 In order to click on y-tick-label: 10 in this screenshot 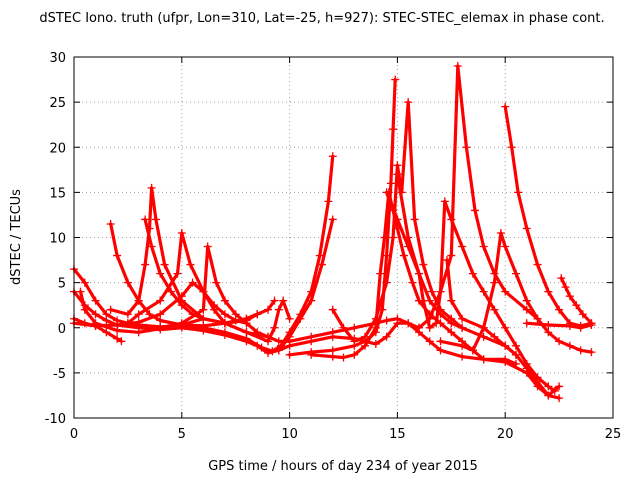, I will do `click(57, 239)`.